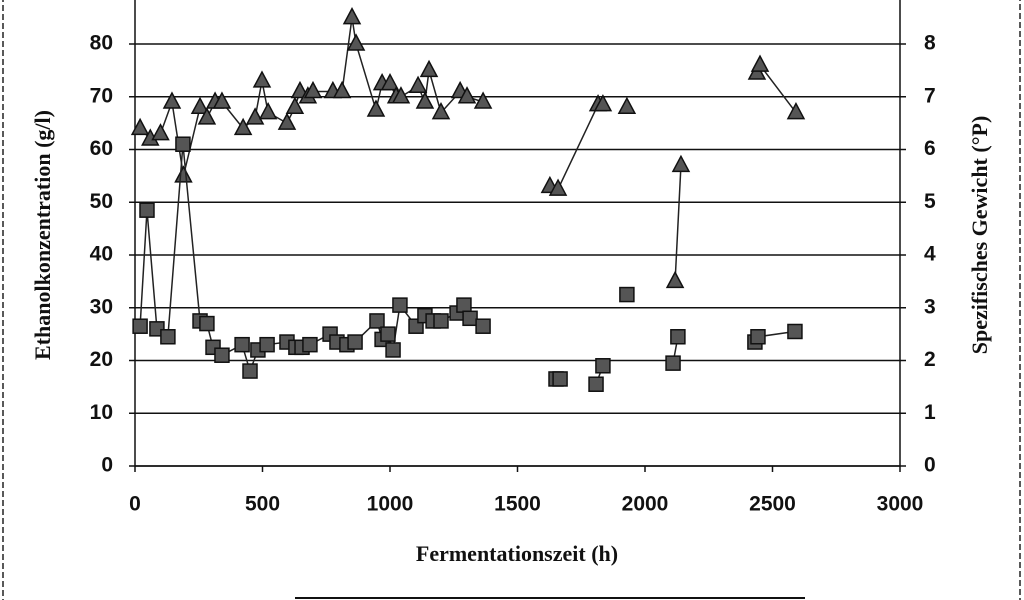 The height and width of the screenshot is (600, 1024). What do you see at coordinates (135, 504) in the screenshot?
I see `x-tick-label: 0` at bounding box center [135, 504].